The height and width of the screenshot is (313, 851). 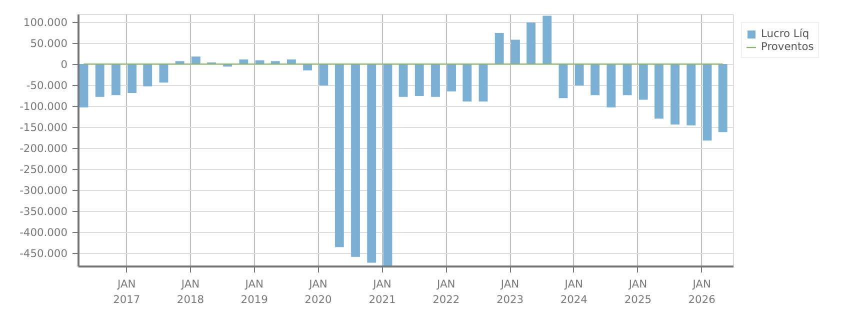 I want to click on legend-label: Lucro Líq, so click(x=785, y=33).